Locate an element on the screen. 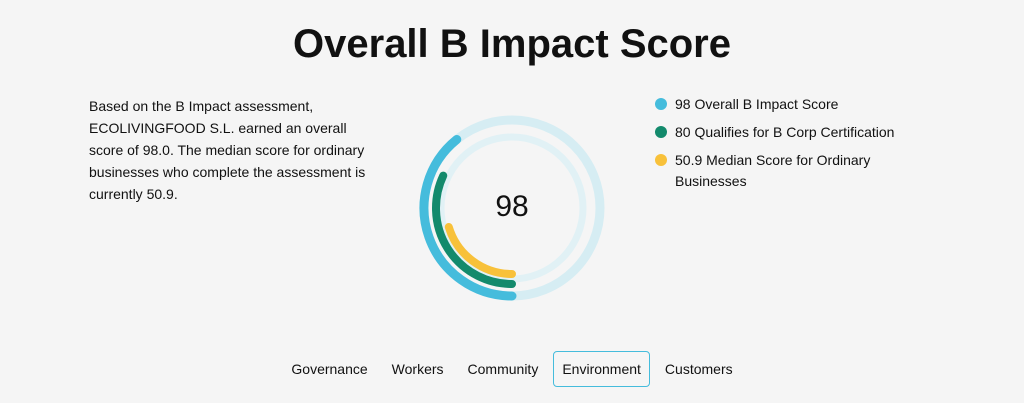 The height and width of the screenshot is (403, 1024). legend-value: 80 is located at coordinates (683, 132).